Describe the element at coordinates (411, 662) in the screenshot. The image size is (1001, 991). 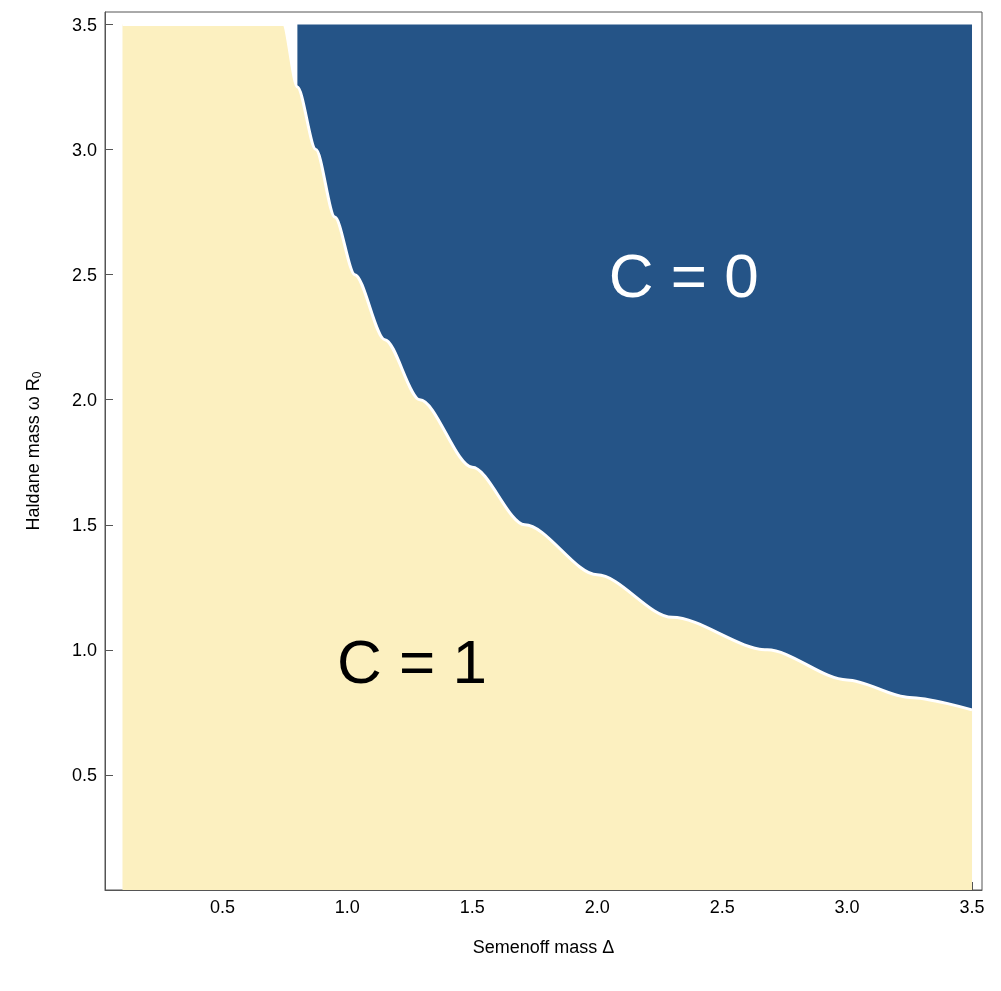
I see `series-label: C = 1` at that location.